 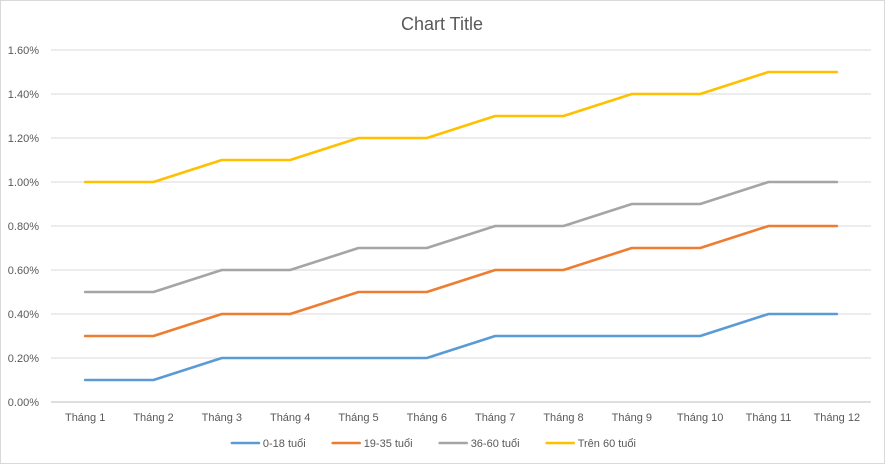 I want to click on y-tick-label: 0.80%, so click(x=23, y=227).